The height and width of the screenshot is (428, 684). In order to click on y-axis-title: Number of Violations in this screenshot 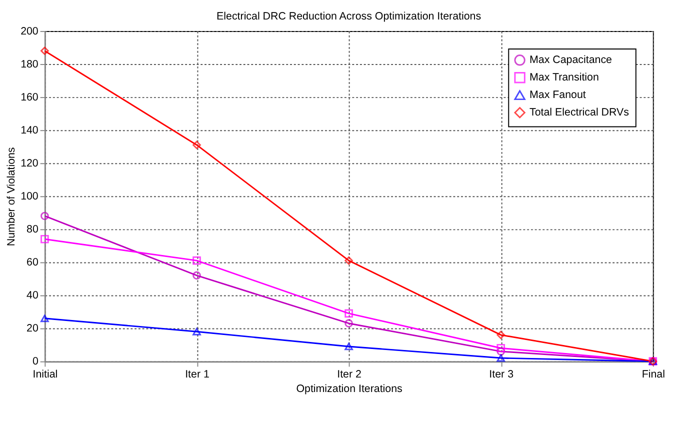, I will do `click(12, 196)`.